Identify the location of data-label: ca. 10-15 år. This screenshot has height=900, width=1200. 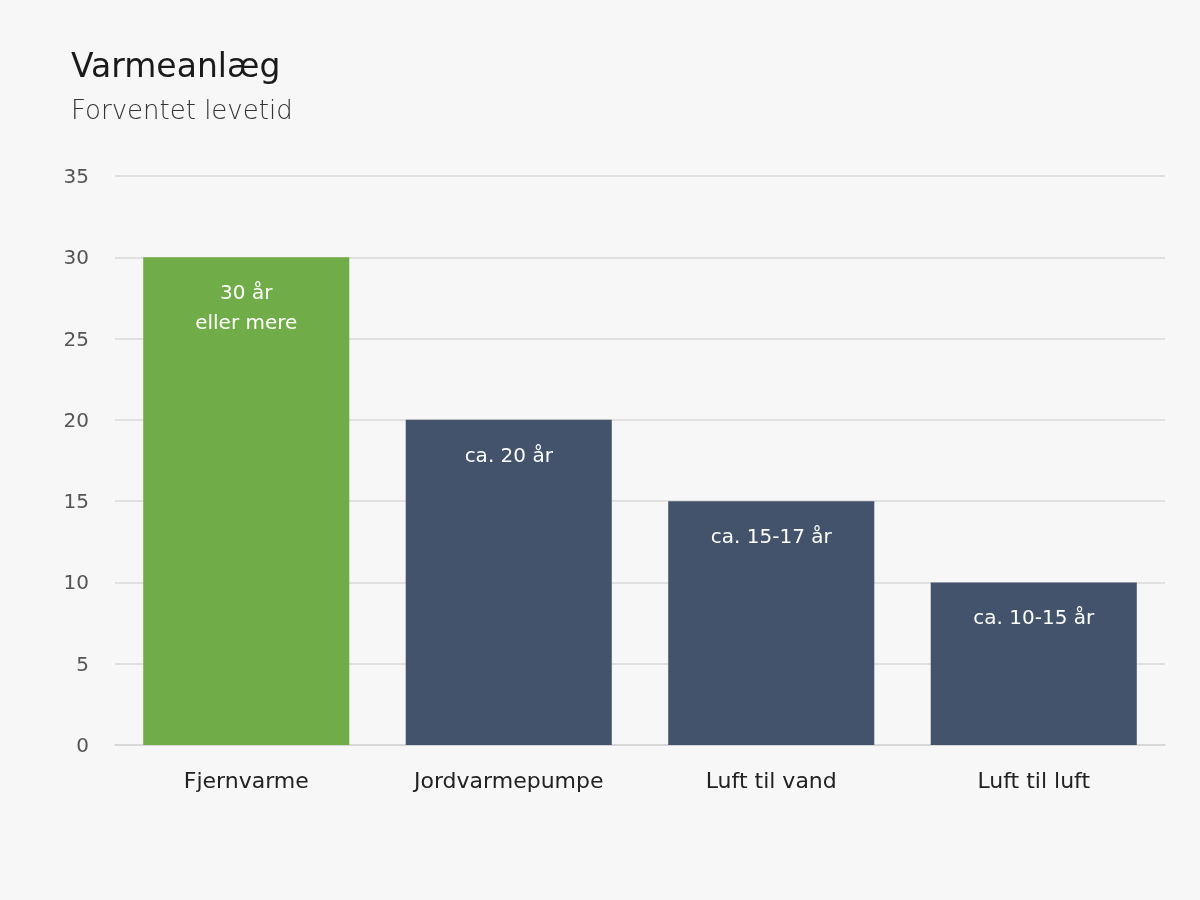
(1034, 617).